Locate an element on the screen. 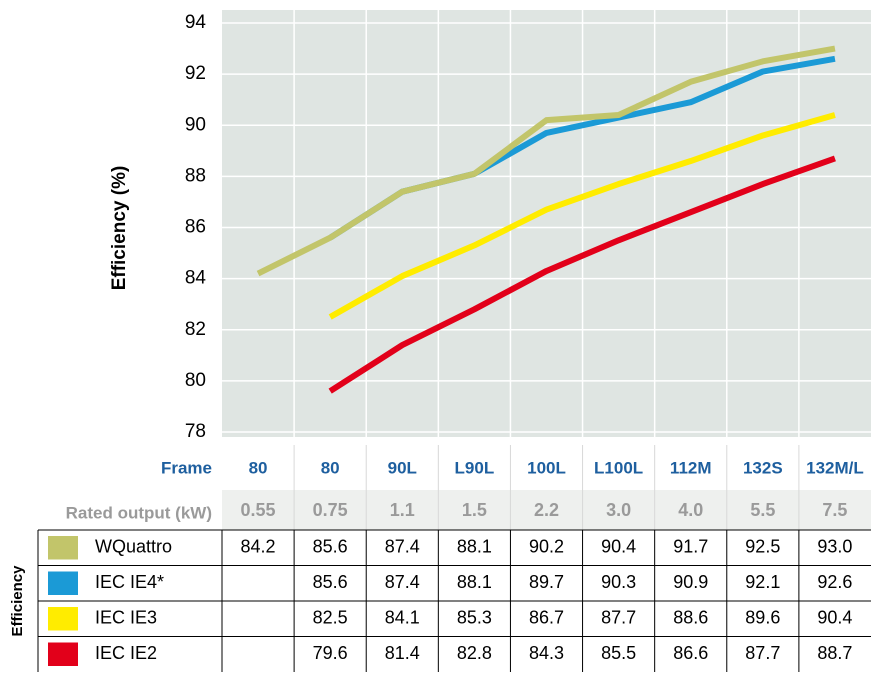 The height and width of the screenshot is (673, 871). output-row-background is located at coordinates (546, 510).